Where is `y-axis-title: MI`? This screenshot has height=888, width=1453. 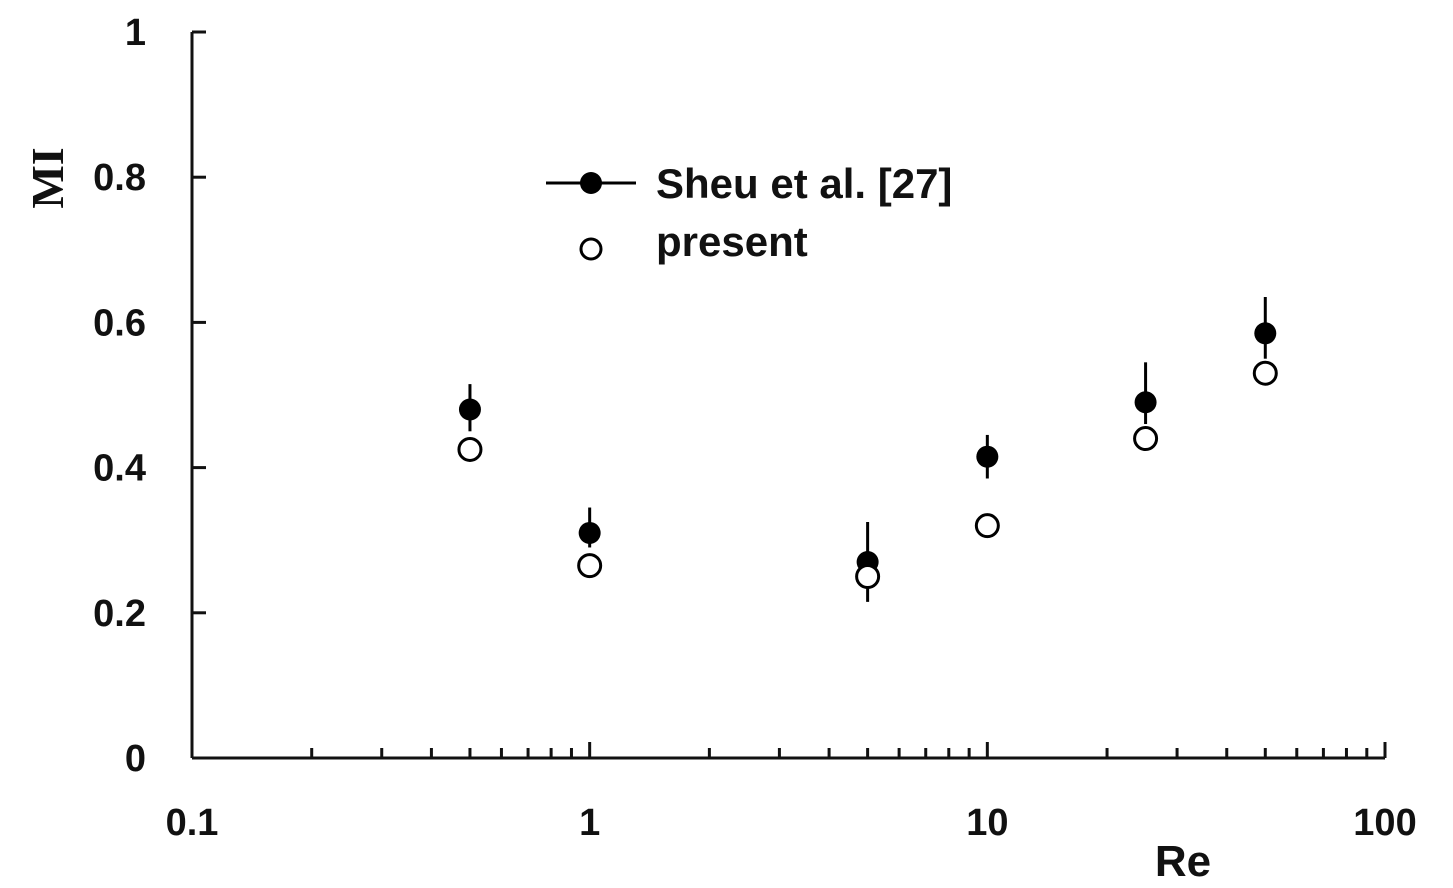 y-axis-title: MI is located at coordinates (47, 177).